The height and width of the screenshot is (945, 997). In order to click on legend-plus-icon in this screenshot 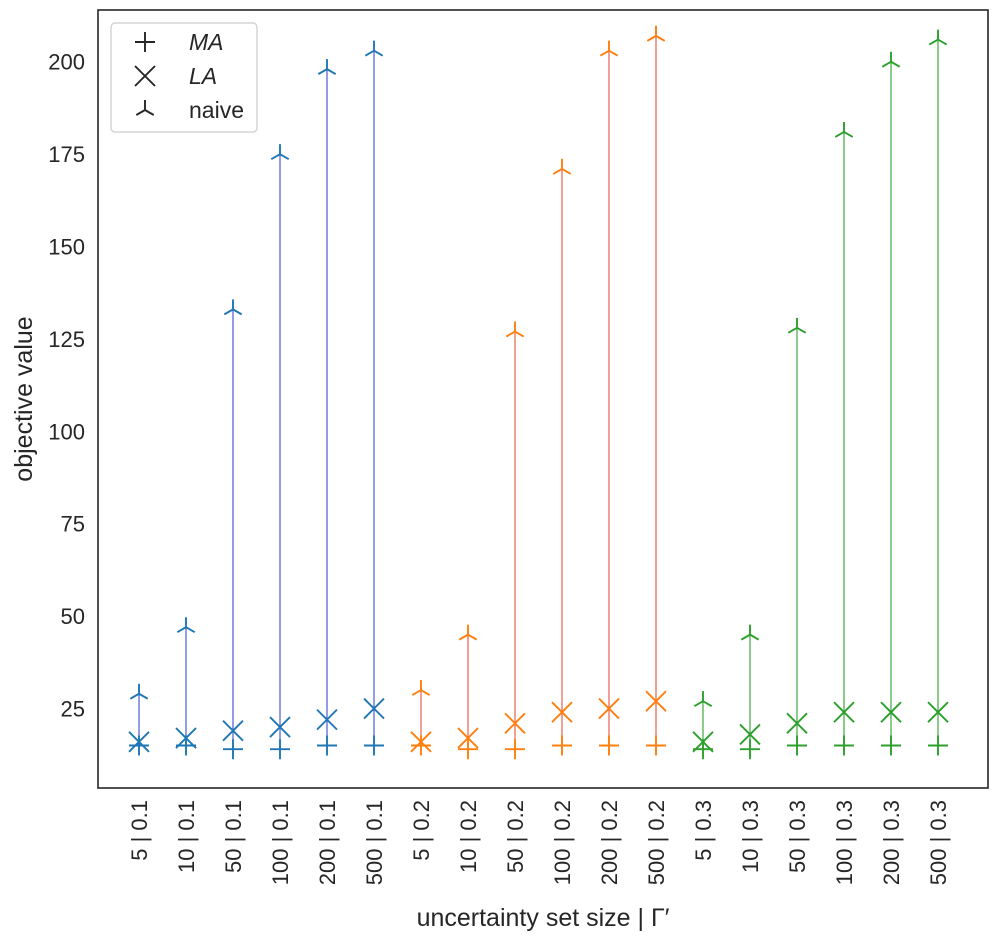, I will do `click(145, 42)`.